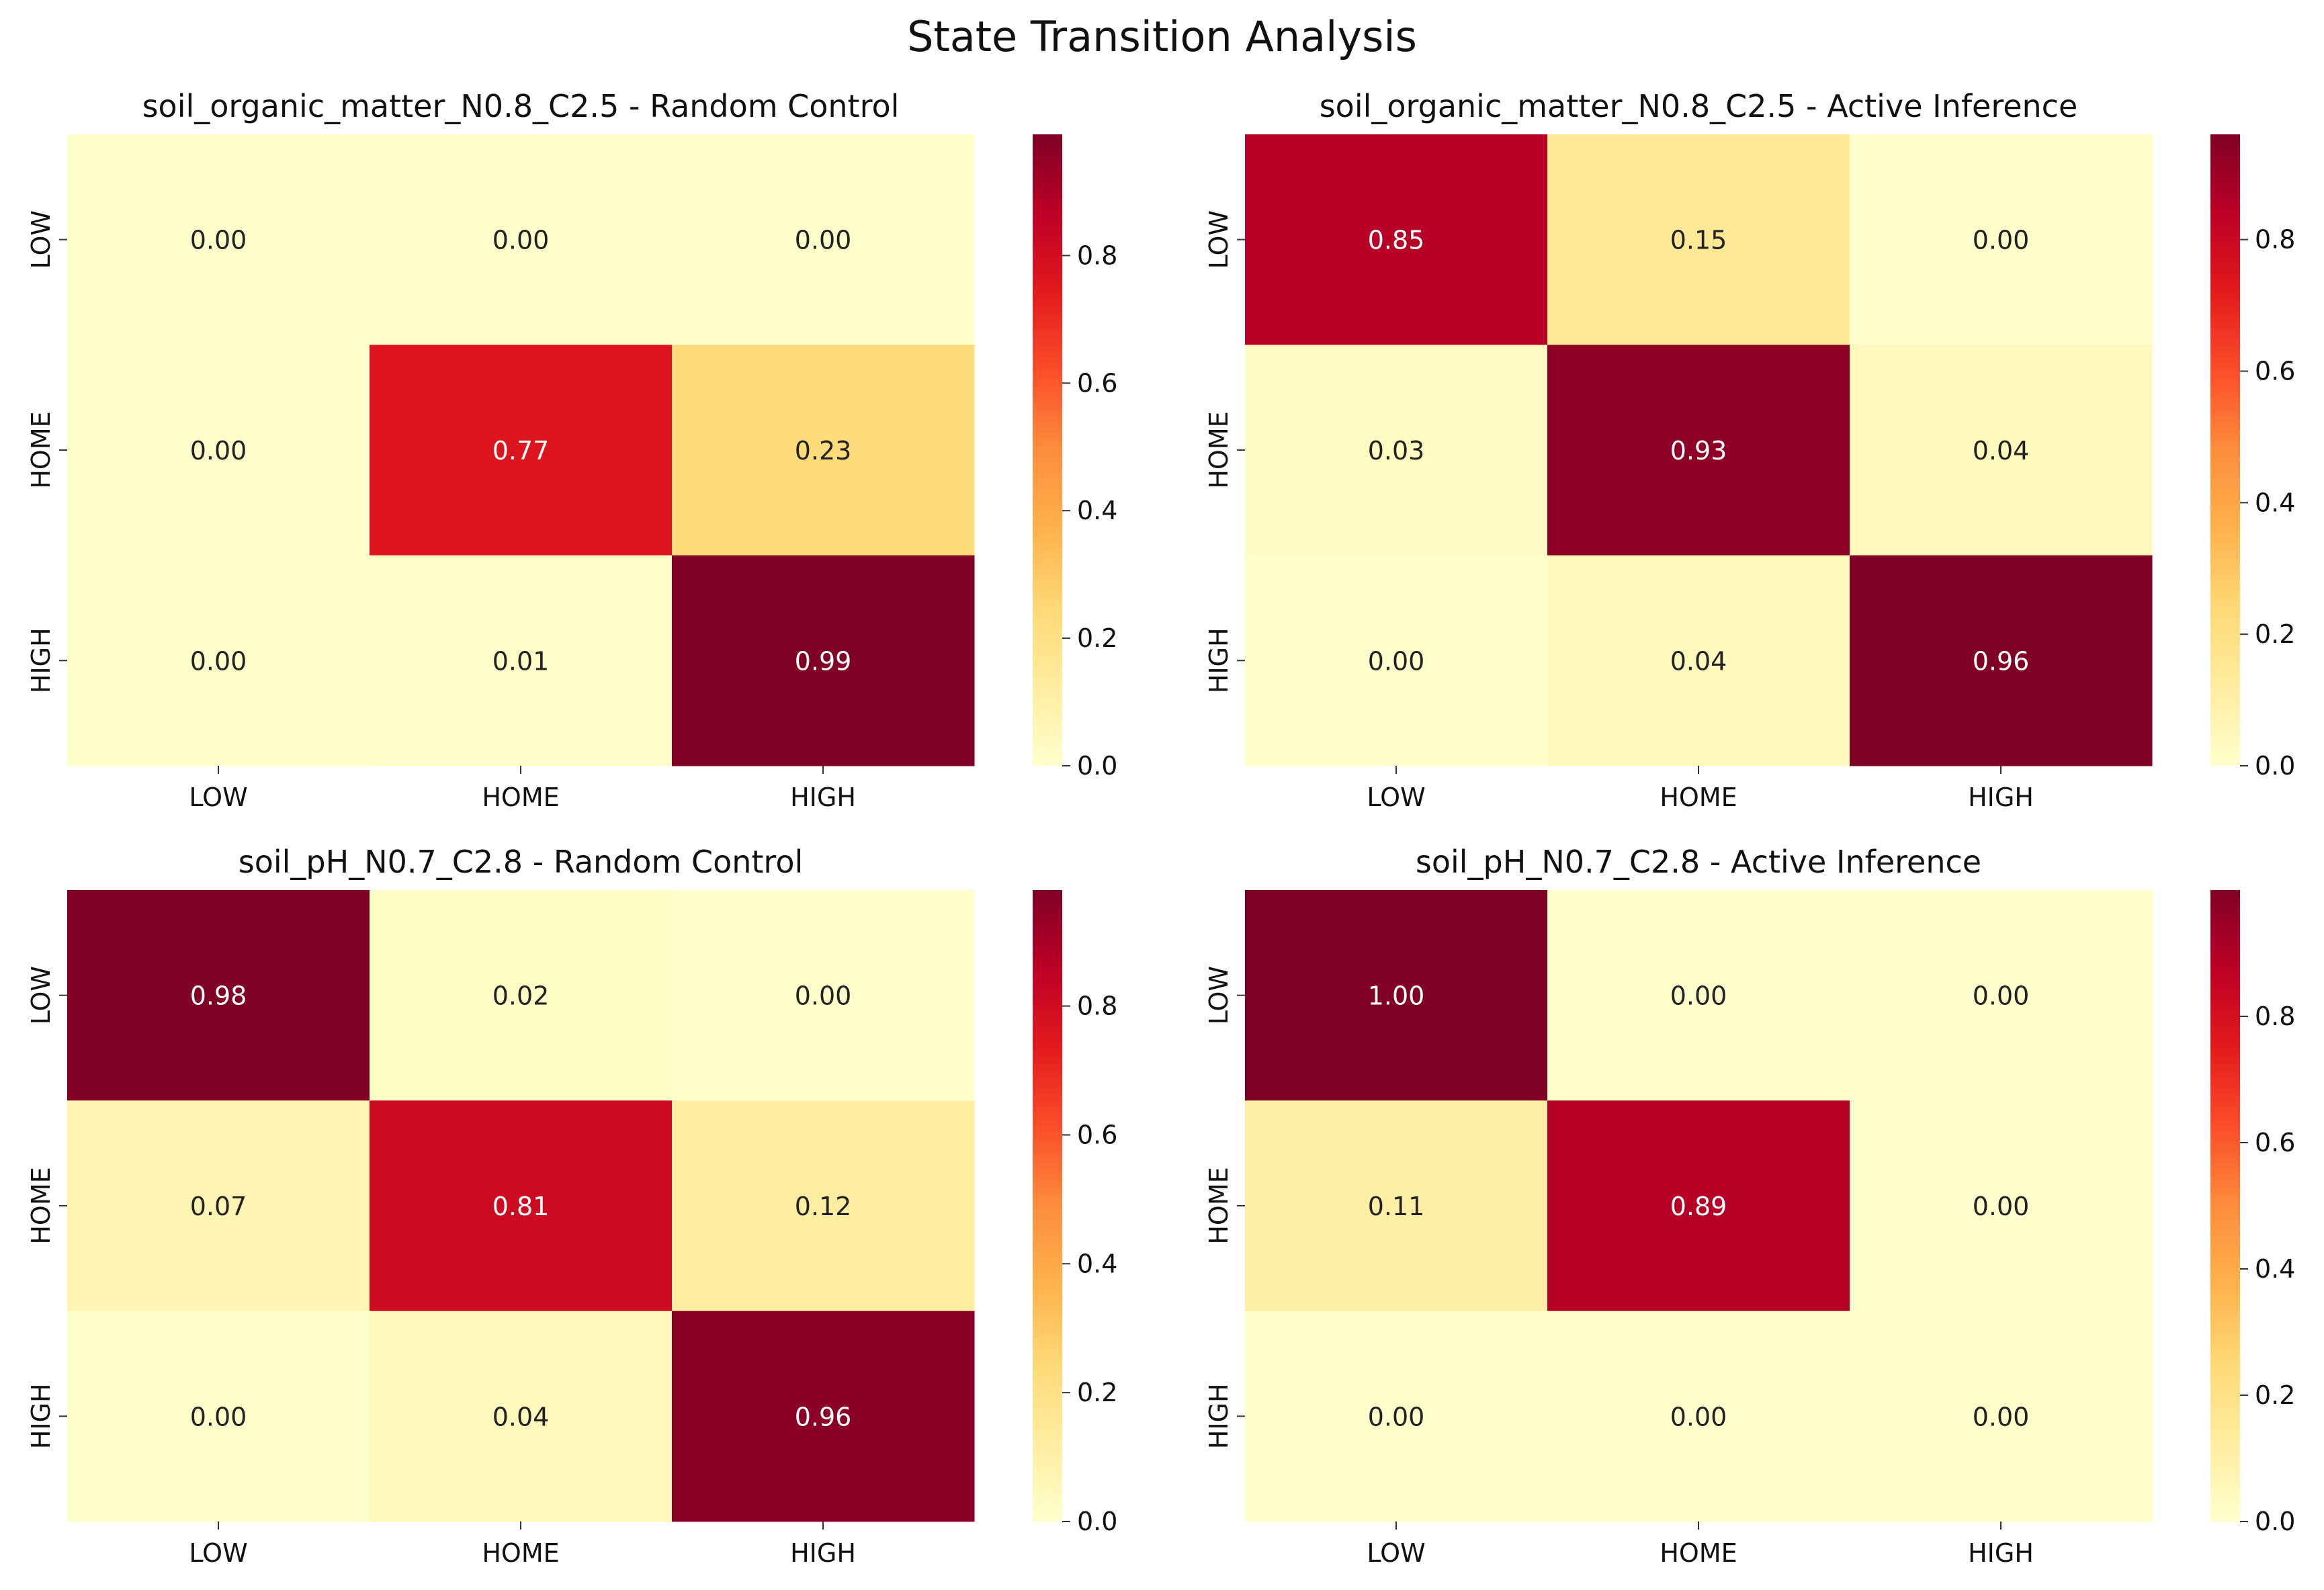 The width and height of the screenshot is (2324, 1590). I want to click on panel-title: soil_pH_N0.7_C2.8 - Active Inference, so click(1698, 862).